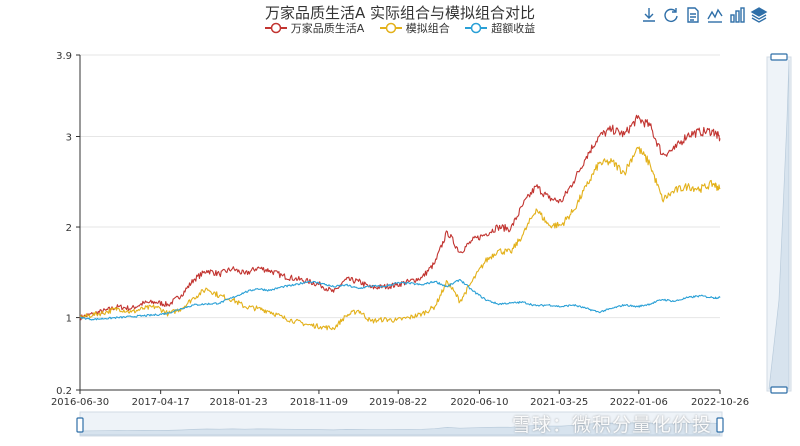  I want to click on y-tick-label: 3, so click(69, 137).